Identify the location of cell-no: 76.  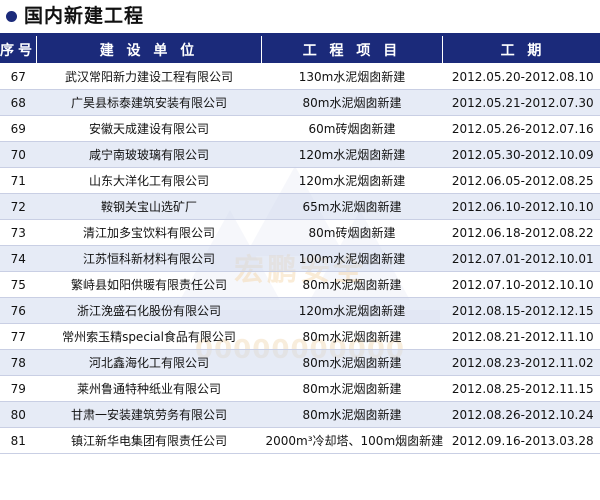
(18, 310).